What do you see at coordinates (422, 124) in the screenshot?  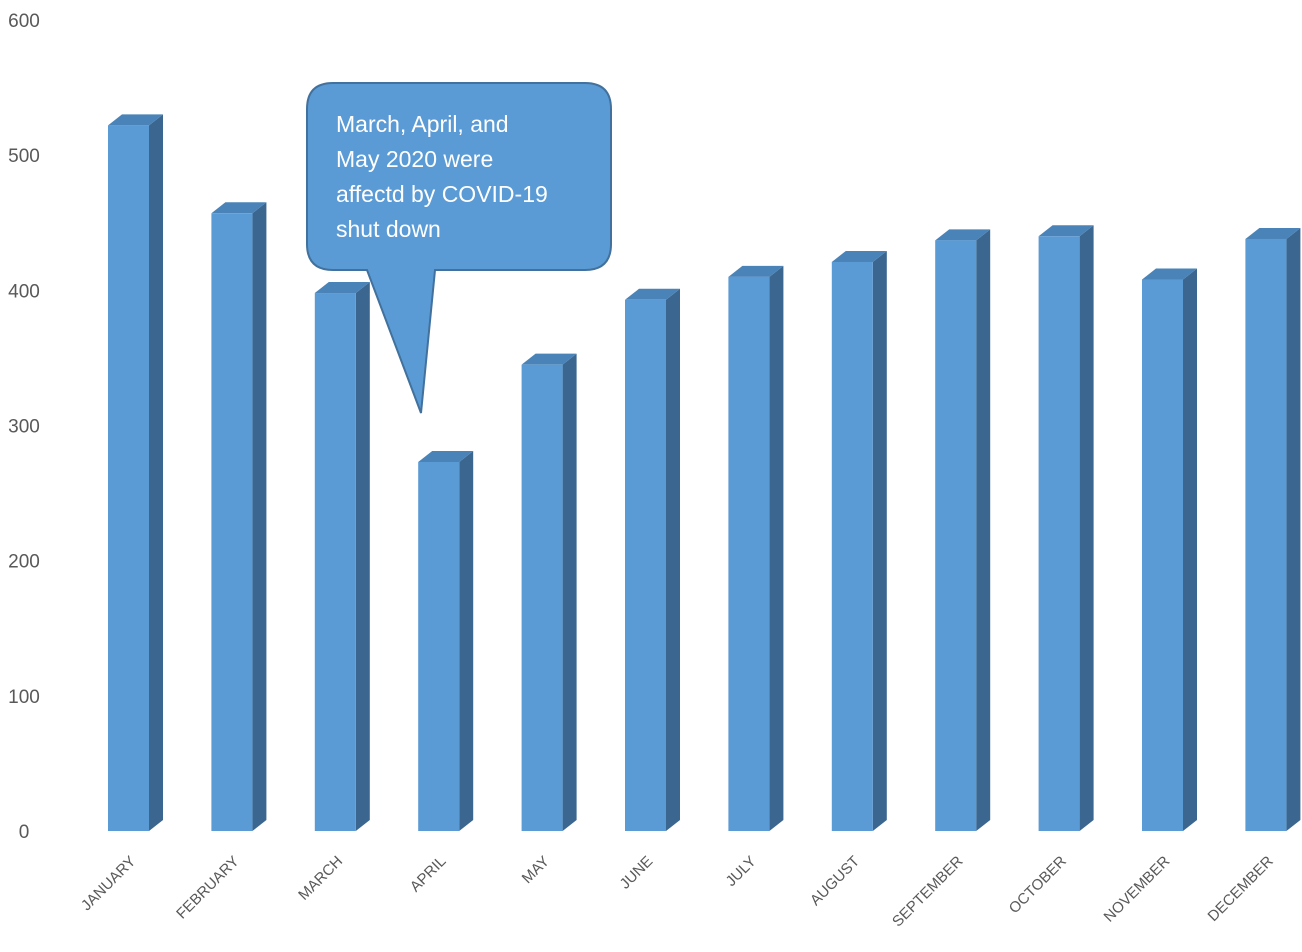 I see `callout-line: March, April, and` at bounding box center [422, 124].